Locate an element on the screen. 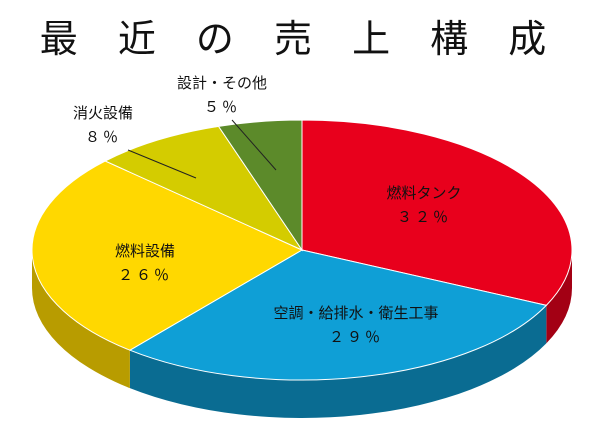  slice-label-1: 燃料タンク is located at coordinates (423, 193).